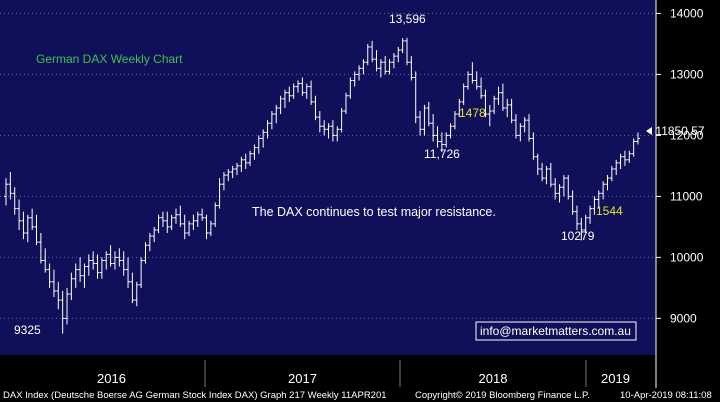  What do you see at coordinates (27, 330) in the screenshot?
I see `low-2016-label: 9325` at bounding box center [27, 330].